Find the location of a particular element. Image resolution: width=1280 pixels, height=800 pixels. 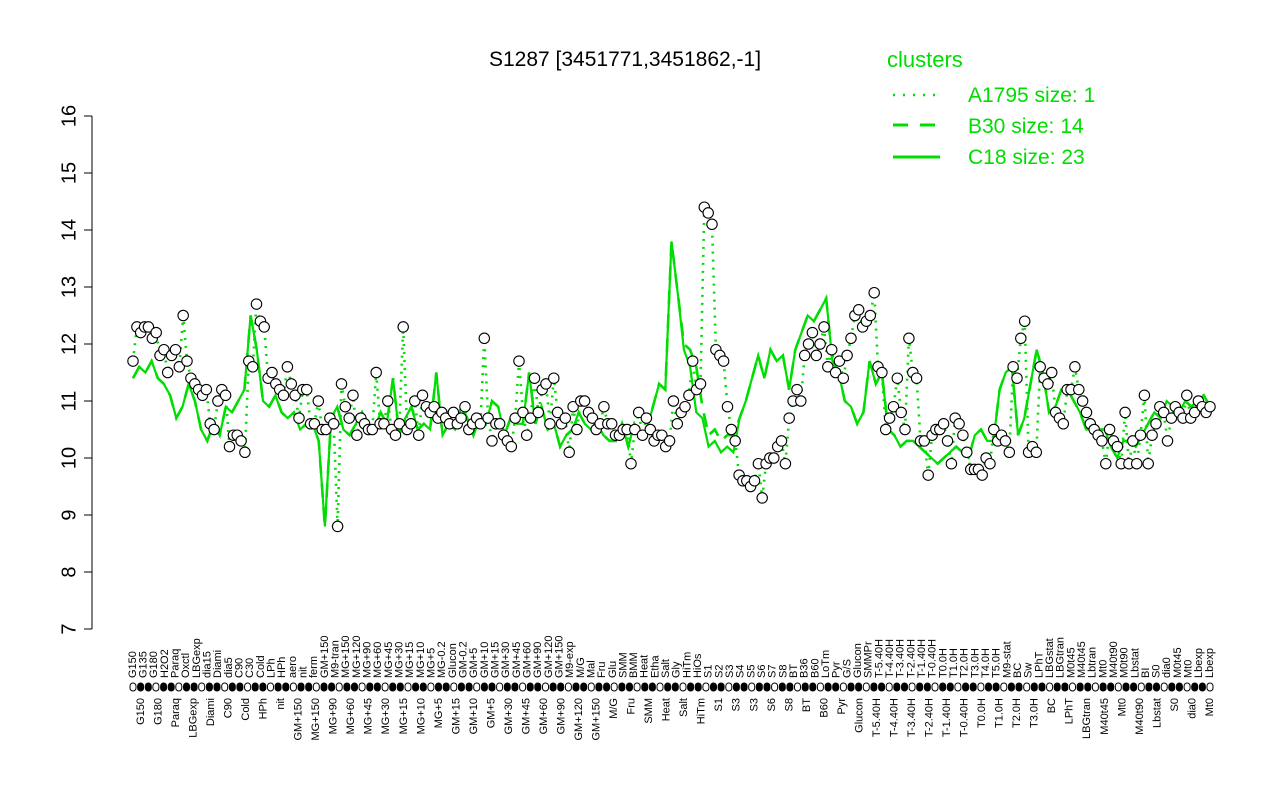

x-top-label: Glucon is located at coordinates (453, 660).